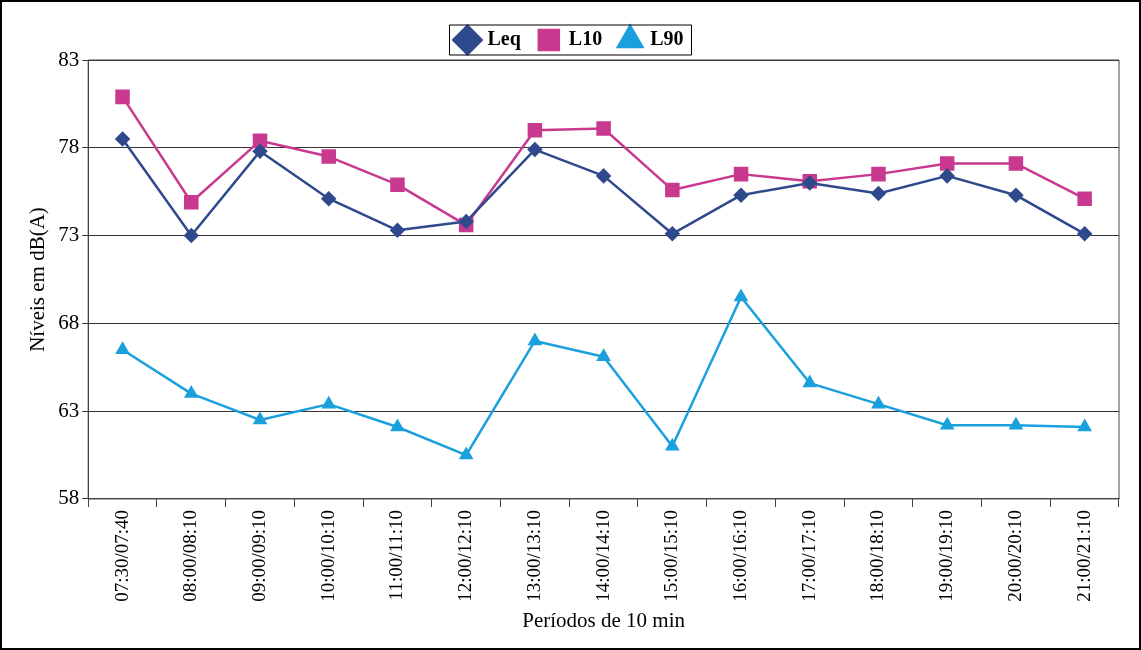 The height and width of the screenshot is (650, 1141). I want to click on legend-label: L90, so click(667, 38).